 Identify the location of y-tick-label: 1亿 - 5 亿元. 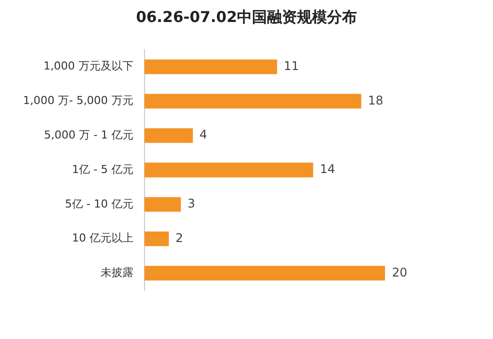
(103, 169).